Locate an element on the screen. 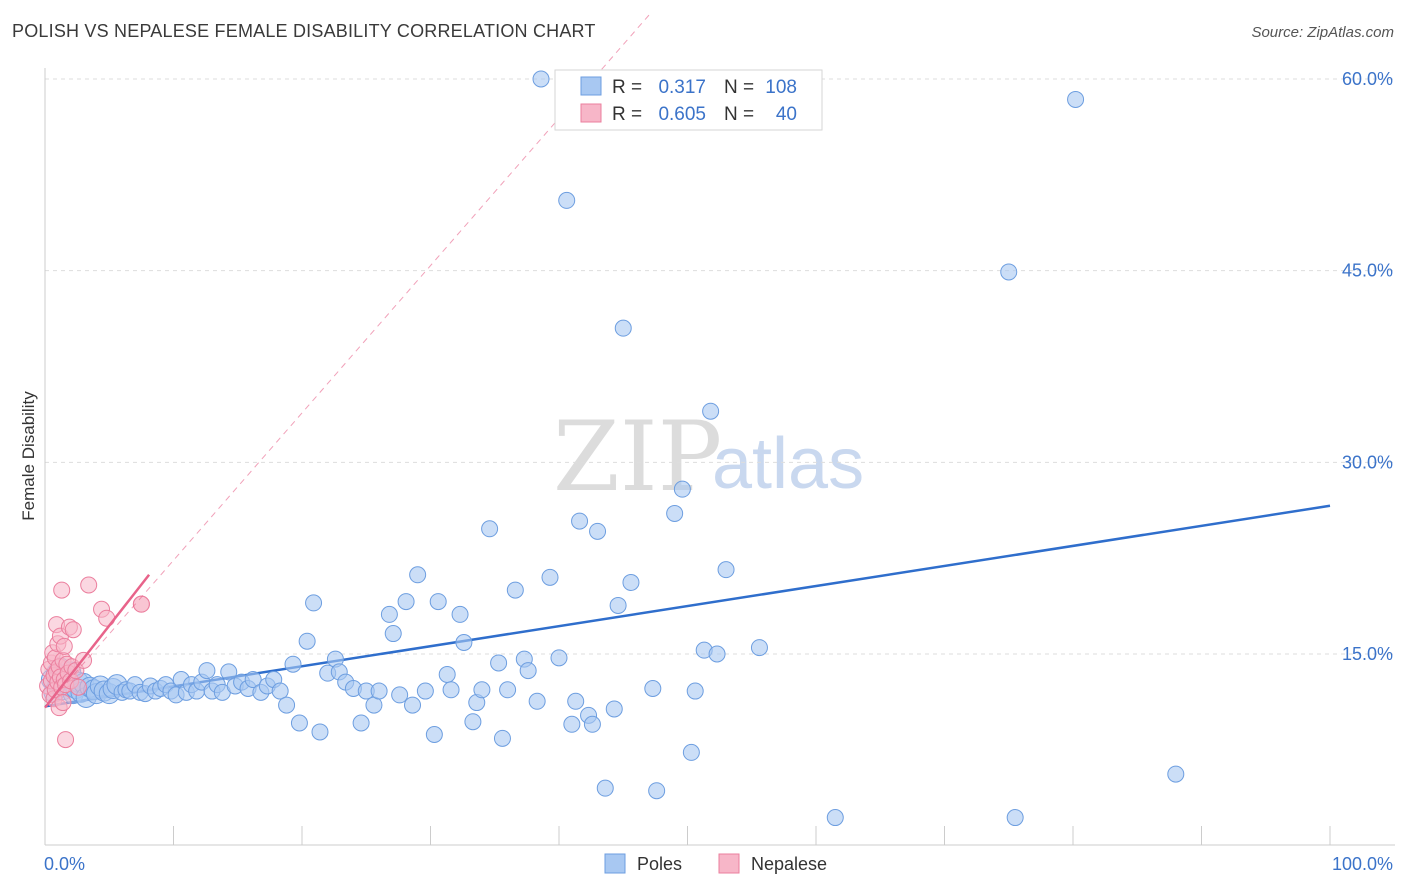 This screenshot has width=1406, height=892. legend-swatch-nepalese is located at coordinates (591, 113).